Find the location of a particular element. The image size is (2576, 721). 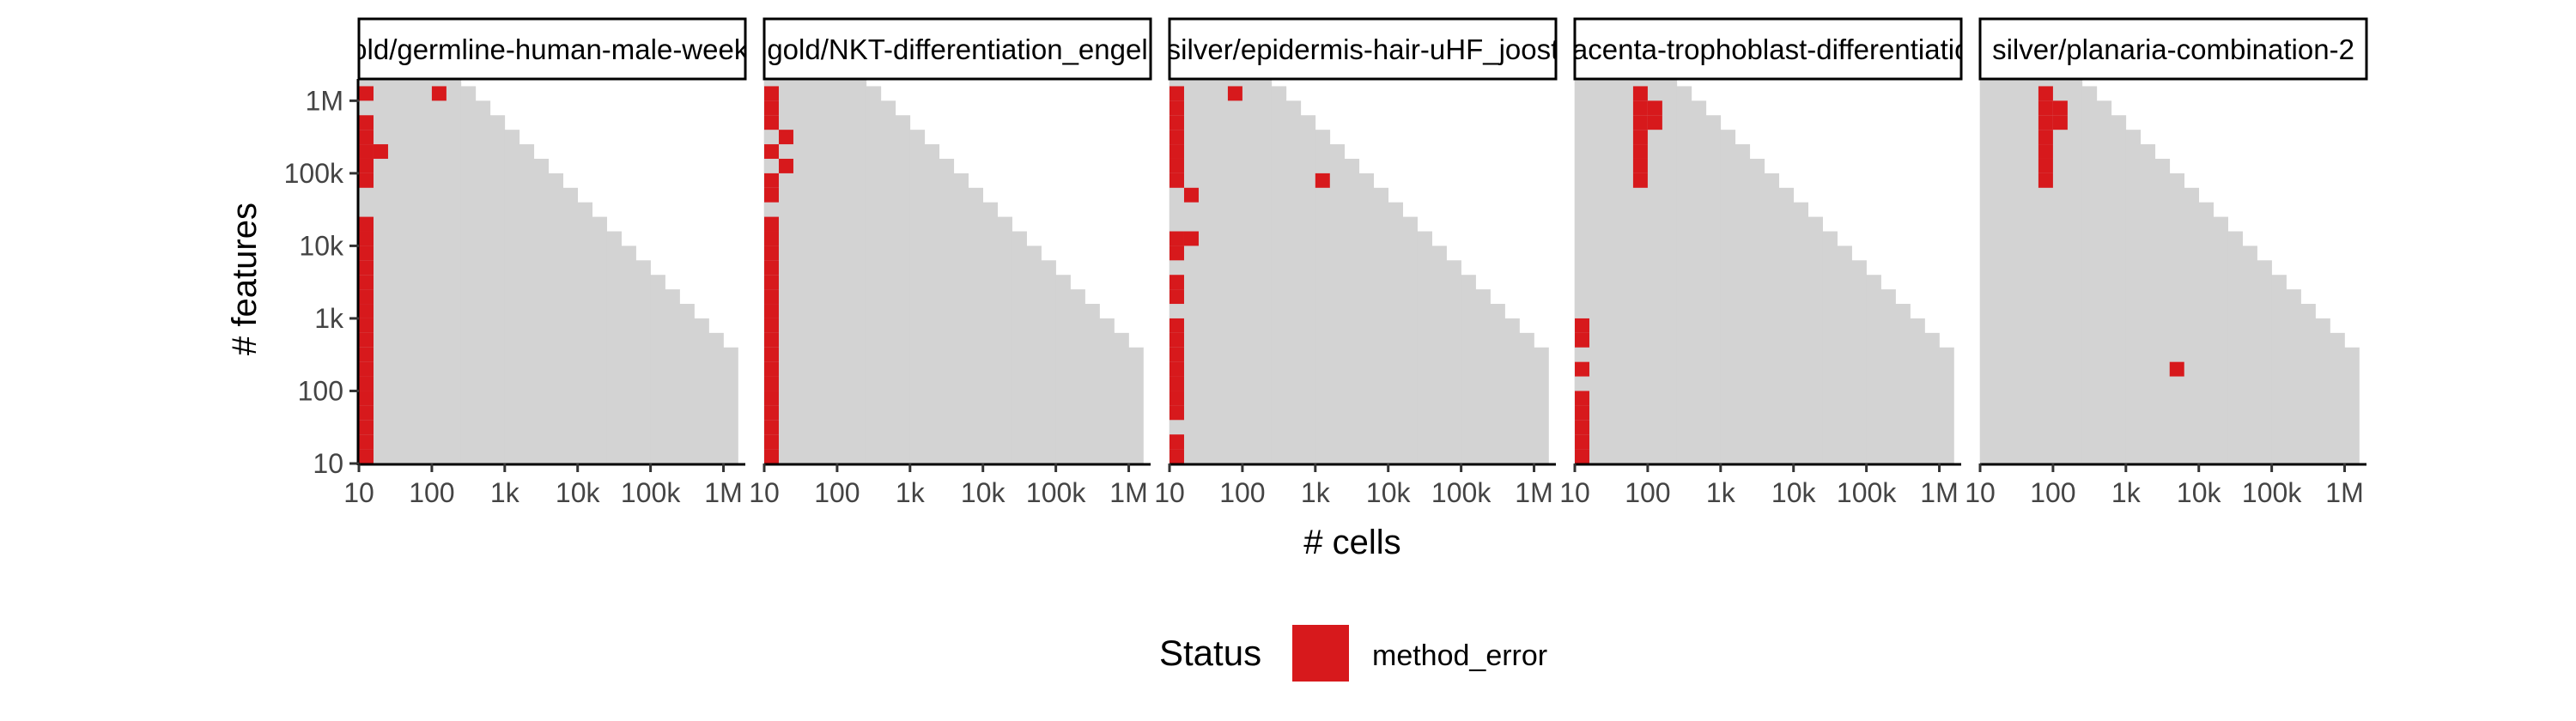

y-tick-label: 1k is located at coordinates (329, 318).